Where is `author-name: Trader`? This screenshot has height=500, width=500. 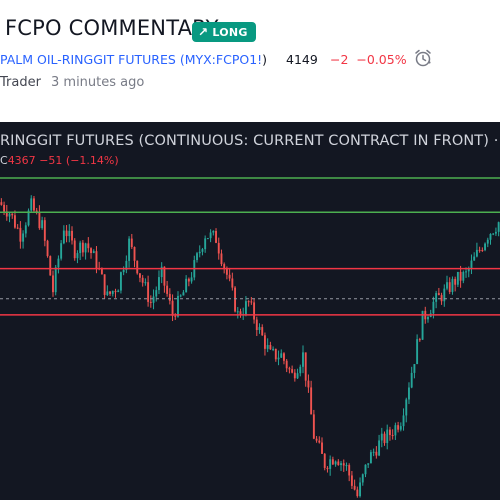
author-name: Trader is located at coordinates (20, 82).